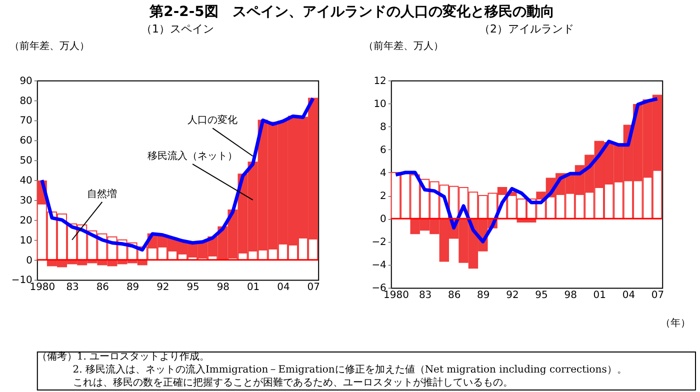 Image resolution: width=700 pixels, height=392 pixels. I want to click on y-tick-label: 30, so click(26, 200).